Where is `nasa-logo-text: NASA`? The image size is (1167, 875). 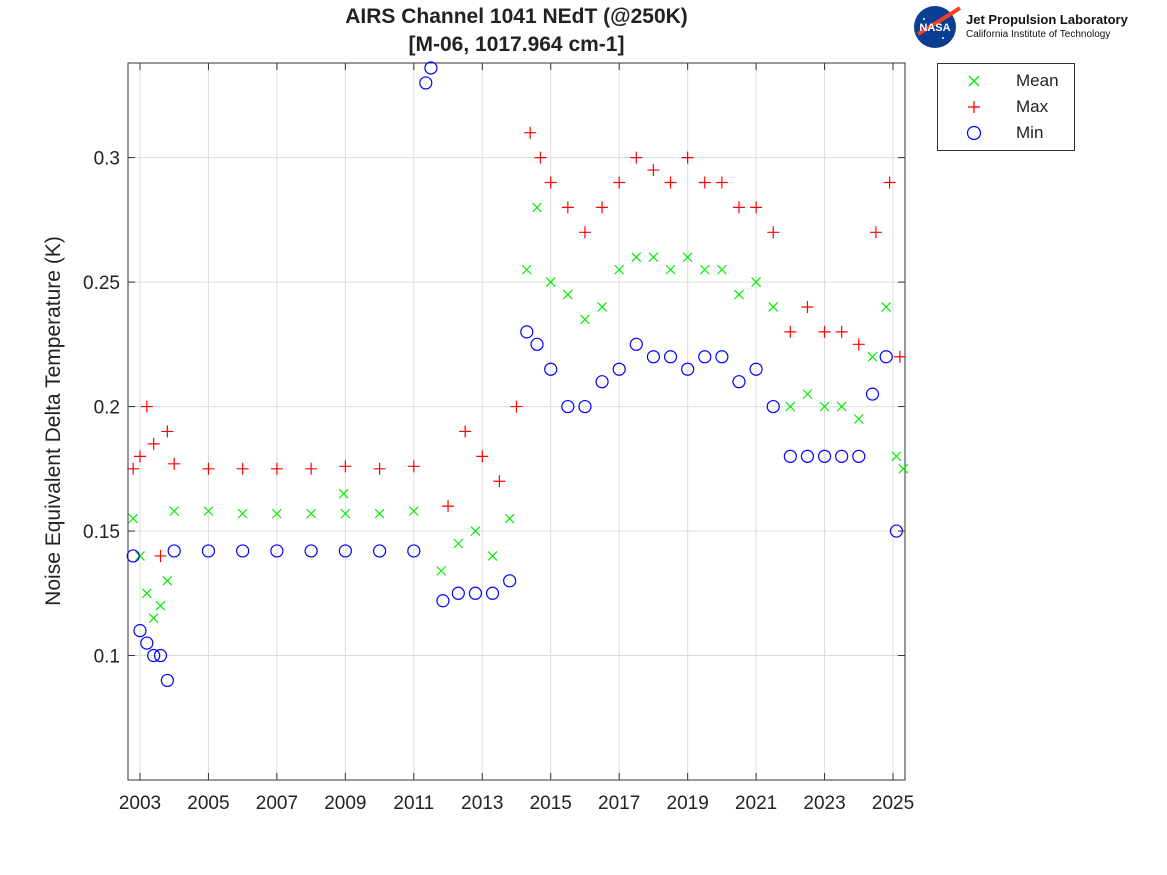
nasa-logo-text: NASA is located at coordinates (934, 28).